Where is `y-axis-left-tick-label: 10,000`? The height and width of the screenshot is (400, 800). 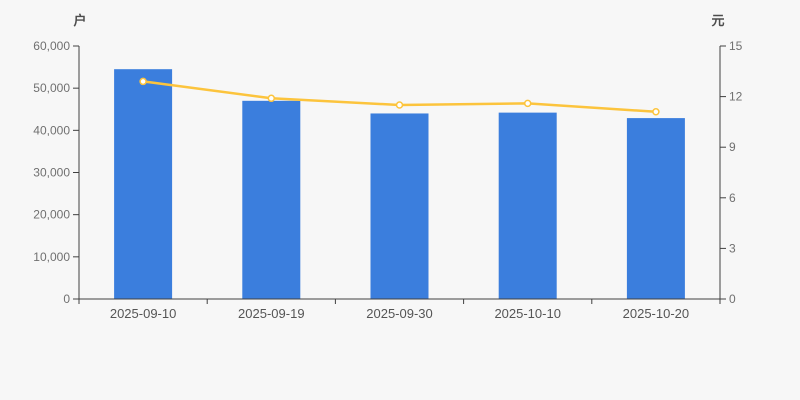
y-axis-left-tick-label: 10,000 is located at coordinates (51, 257).